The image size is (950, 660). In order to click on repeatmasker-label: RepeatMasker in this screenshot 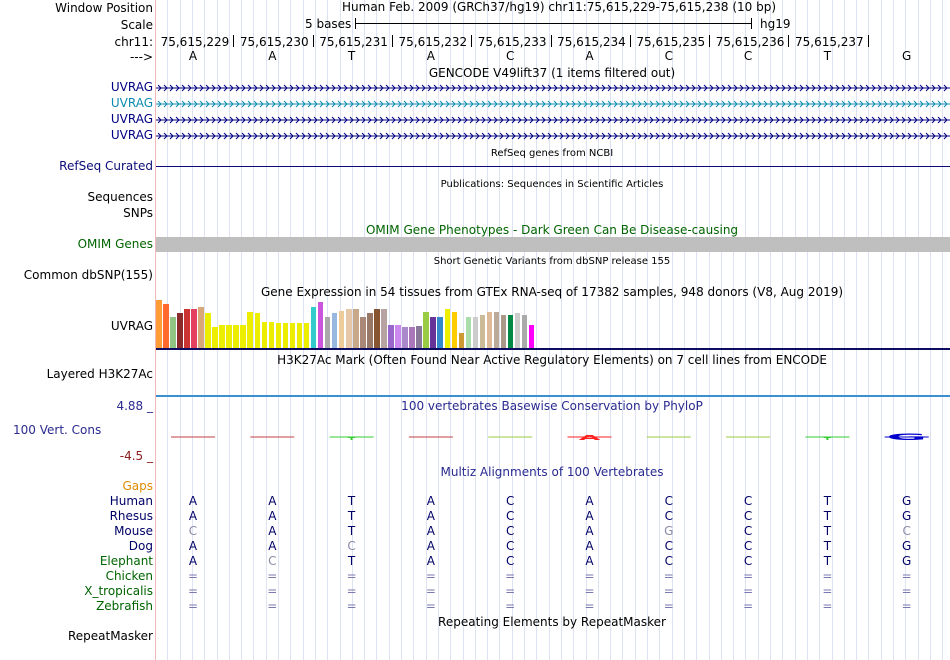, I will do `click(110, 636)`.